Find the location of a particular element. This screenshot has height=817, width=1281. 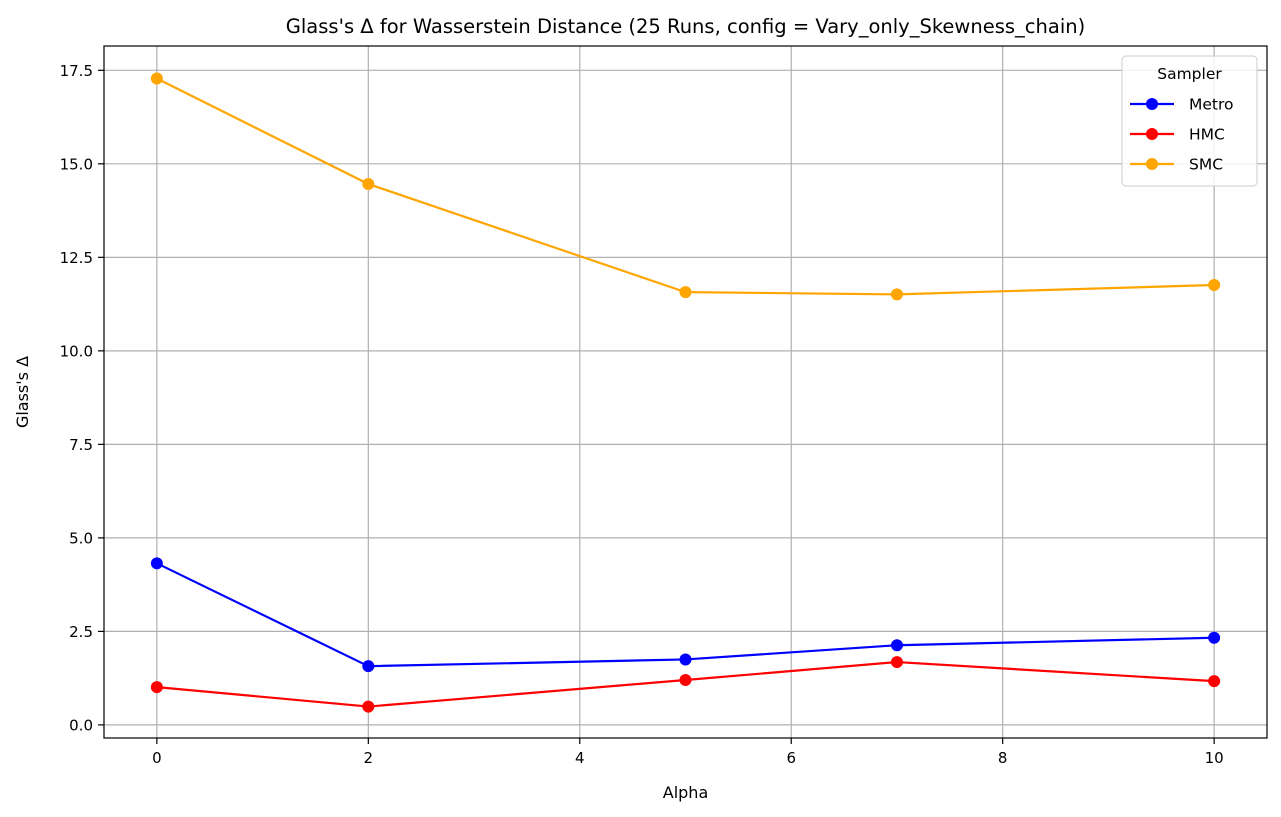

legend-marker-metro is located at coordinates (1152, 104).